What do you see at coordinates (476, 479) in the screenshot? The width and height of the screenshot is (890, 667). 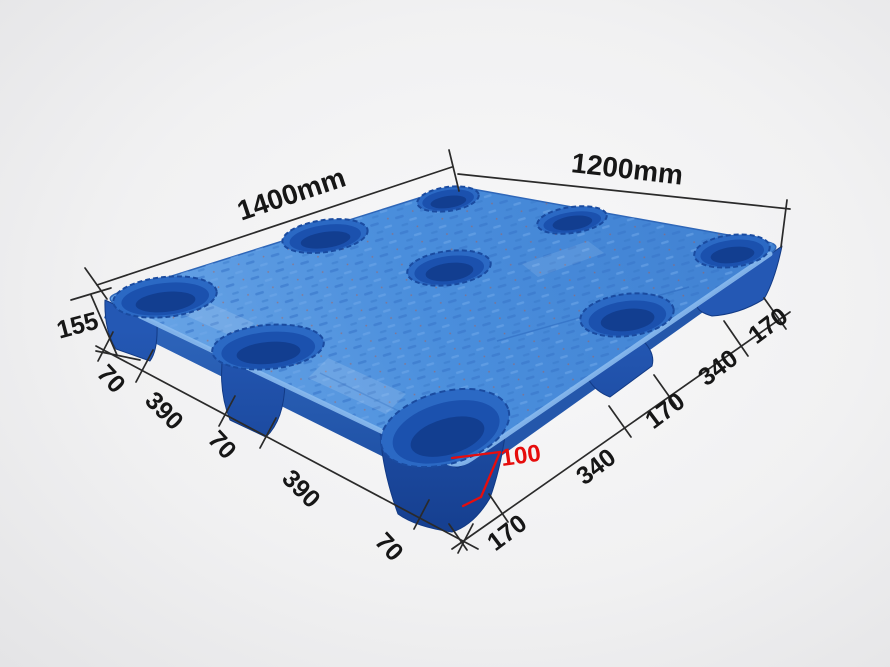 I see `dimension-foot-height` at bounding box center [476, 479].